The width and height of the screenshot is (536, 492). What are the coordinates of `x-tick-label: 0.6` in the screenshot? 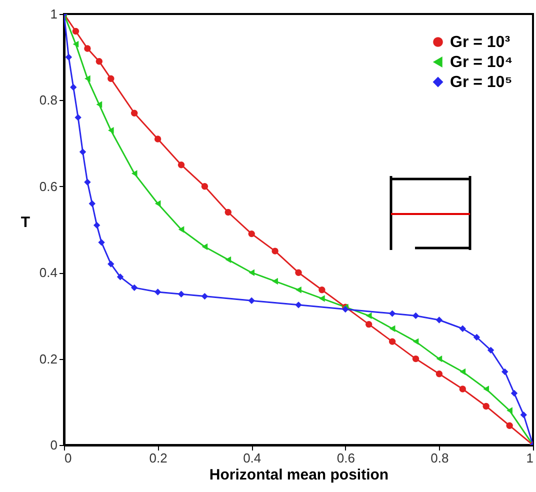 It's located at (345, 458).